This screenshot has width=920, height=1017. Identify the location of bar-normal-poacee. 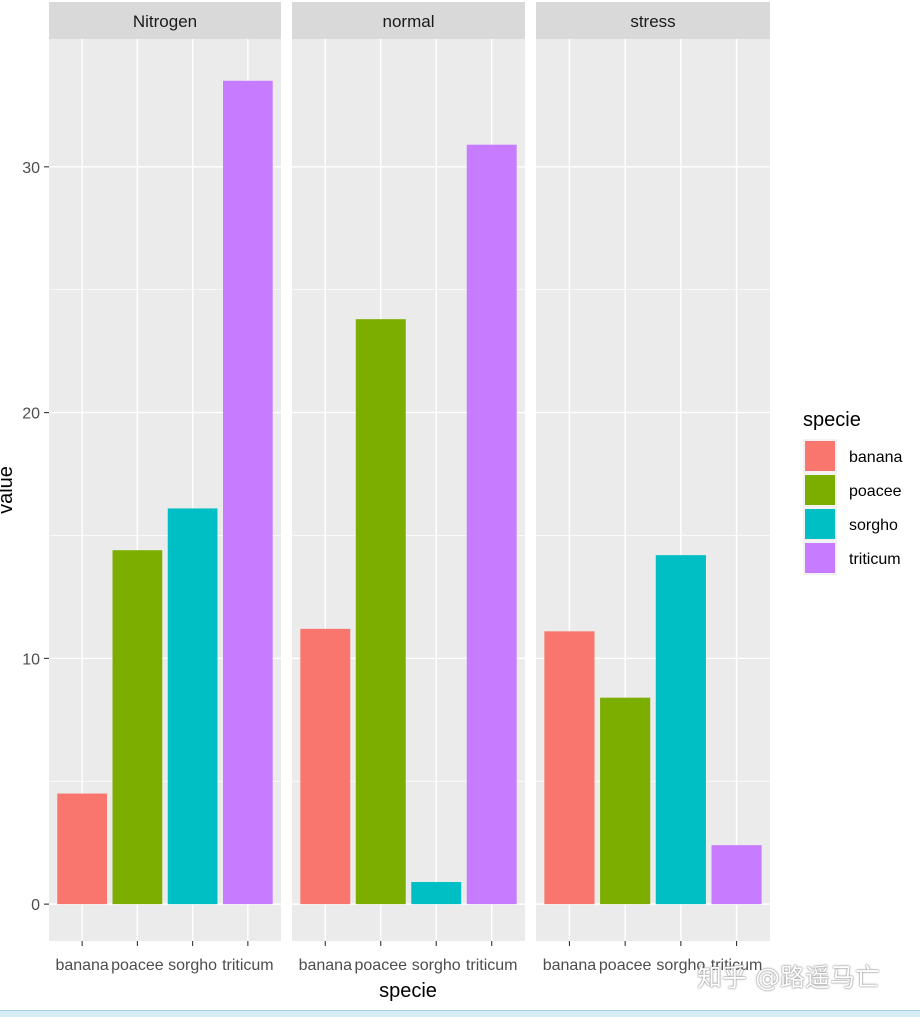
(380, 612).